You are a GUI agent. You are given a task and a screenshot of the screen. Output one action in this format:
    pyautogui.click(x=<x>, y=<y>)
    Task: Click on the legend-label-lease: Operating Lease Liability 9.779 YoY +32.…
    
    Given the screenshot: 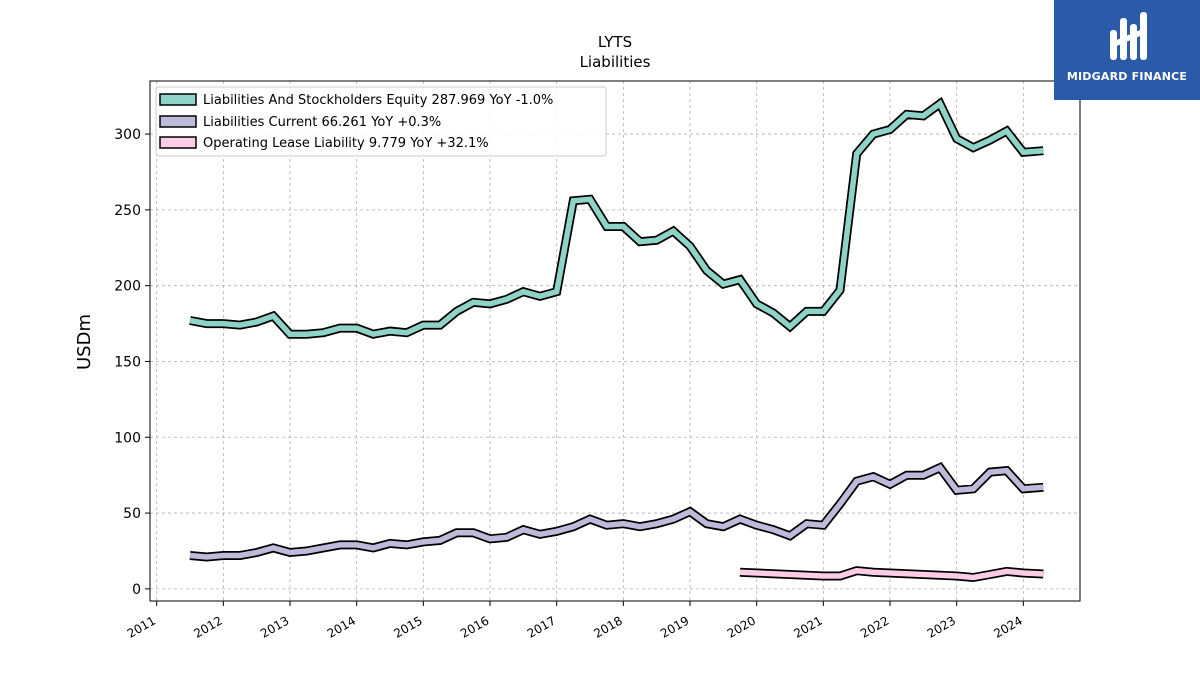 What is the action you would take?
    pyautogui.click(x=346, y=143)
    